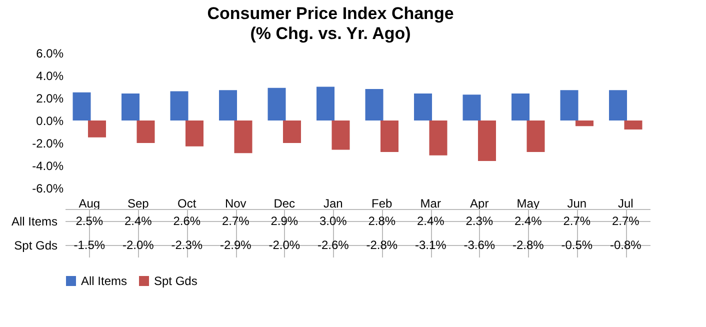 This screenshot has height=327, width=706. Describe the element at coordinates (90, 221) in the screenshot. I see `data-label: 2.5%` at that location.